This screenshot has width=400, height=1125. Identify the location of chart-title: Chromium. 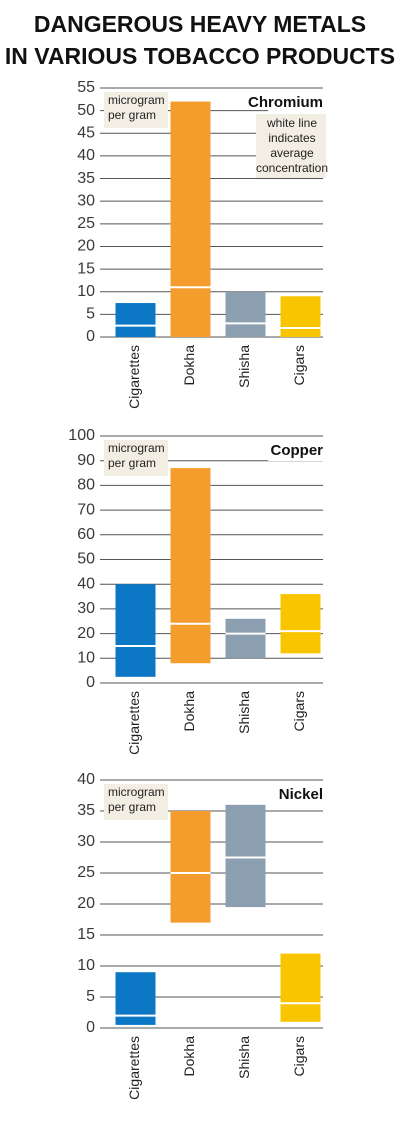
(285, 102).